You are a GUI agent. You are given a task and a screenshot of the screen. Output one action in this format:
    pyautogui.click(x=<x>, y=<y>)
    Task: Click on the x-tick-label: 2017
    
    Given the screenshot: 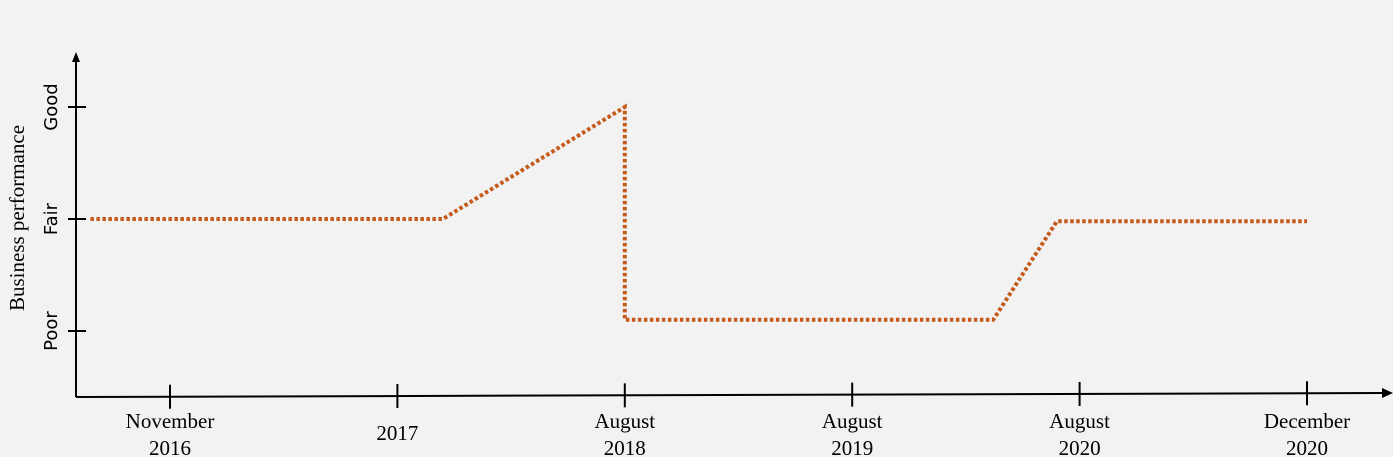 What is the action you would take?
    pyautogui.click(x=397, y=433)
    